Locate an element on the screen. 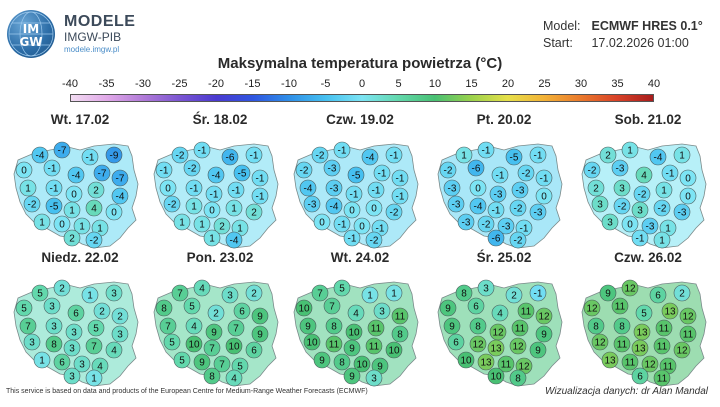 This screenshot has width=720, height=407. brand-url-link: modele.imgw.pl is located at coordinates (92, 49).